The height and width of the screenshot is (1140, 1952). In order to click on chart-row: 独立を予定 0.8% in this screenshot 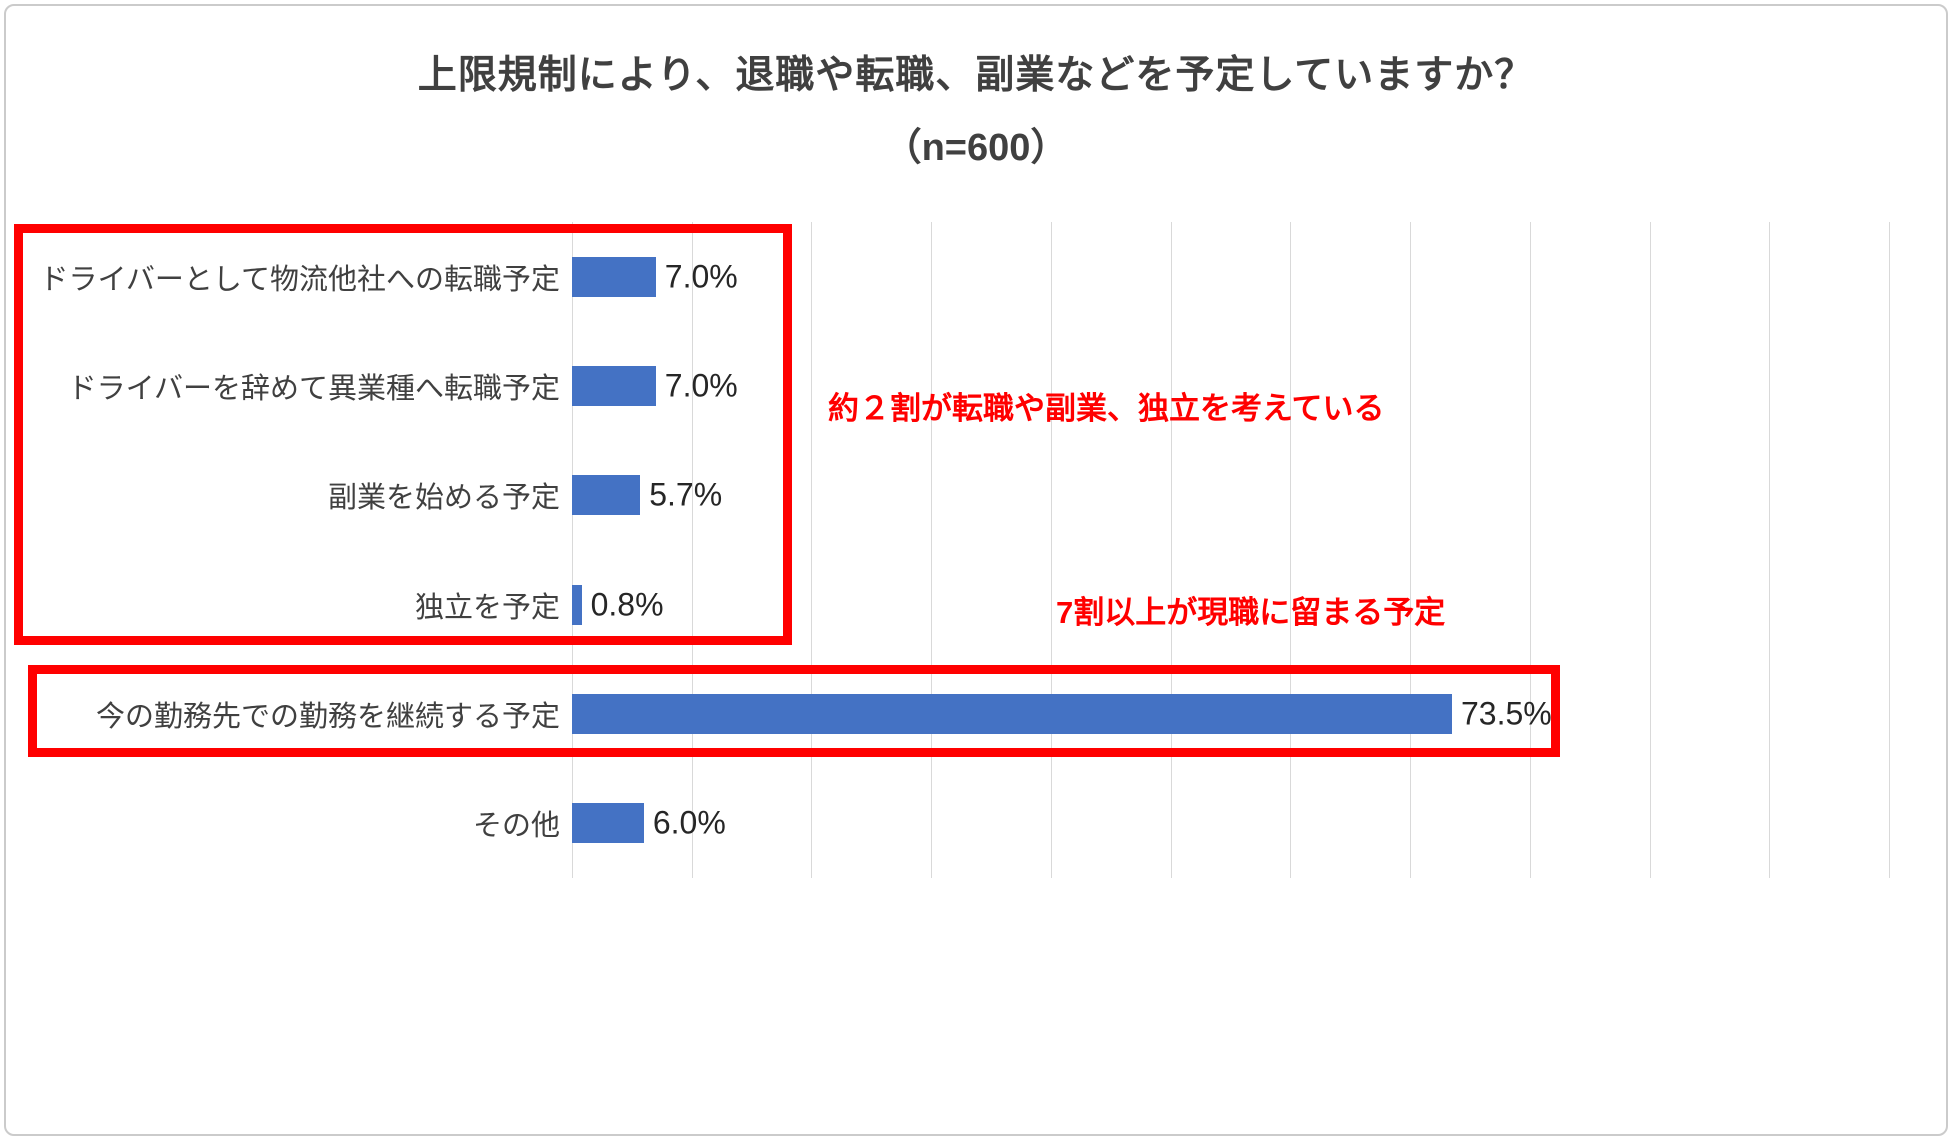, I will do `click(950, 604)`.